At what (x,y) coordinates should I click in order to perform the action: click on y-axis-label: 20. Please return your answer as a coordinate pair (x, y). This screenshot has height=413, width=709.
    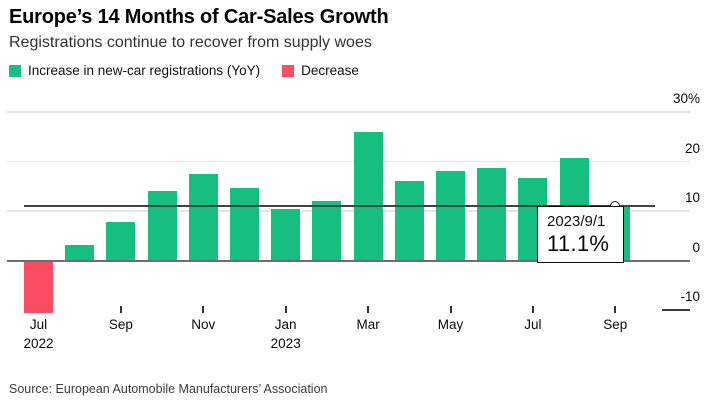
    Looking at the image, I should click on (692, 148).